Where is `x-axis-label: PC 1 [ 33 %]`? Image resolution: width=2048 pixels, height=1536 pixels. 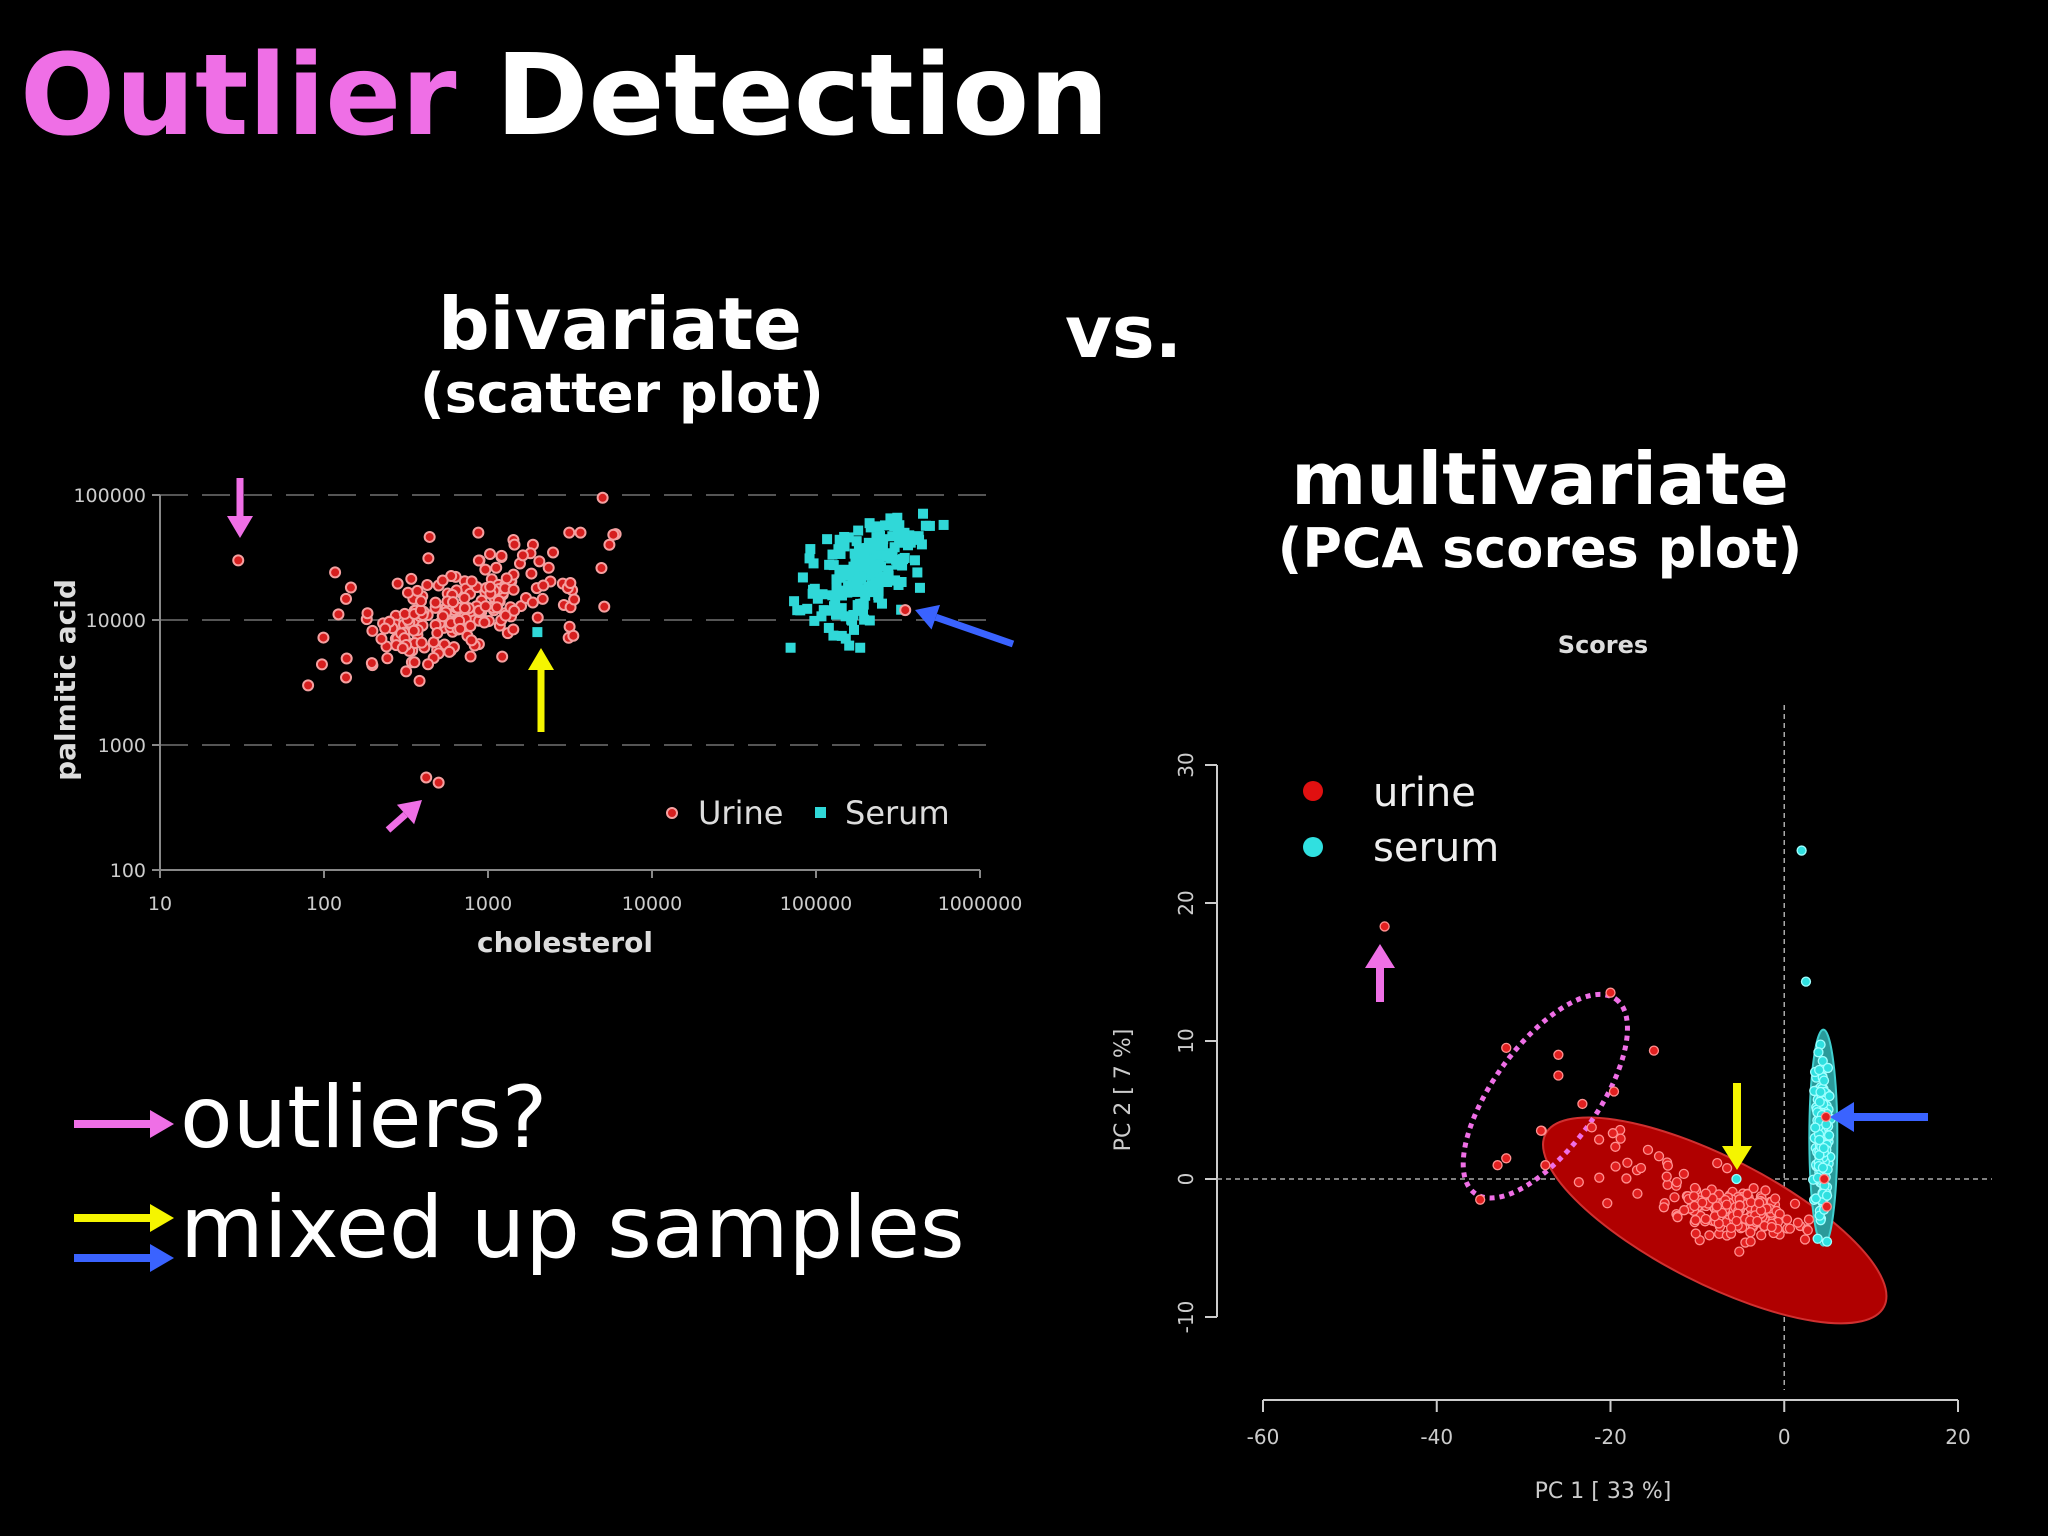
x-axis-label: PC 1 [ 33 %] is located at coordinates (1603, 1491).